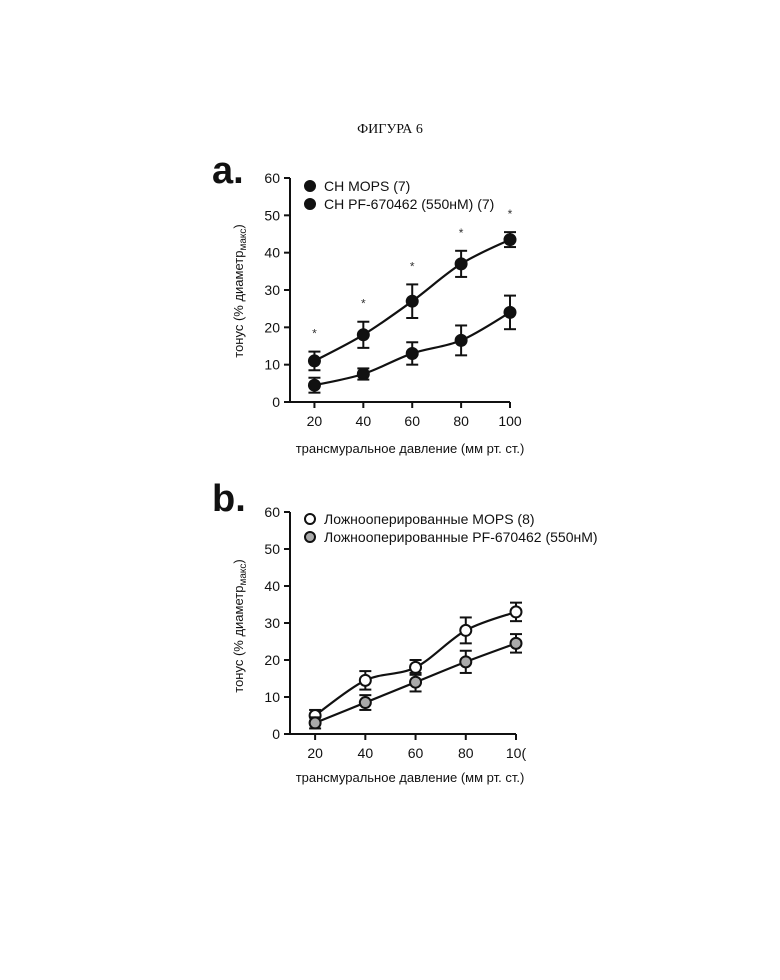 The height and width of the screenshot is (980, 780). I want to click on y-axis-label-sub-a: макс, so click(243, 240).